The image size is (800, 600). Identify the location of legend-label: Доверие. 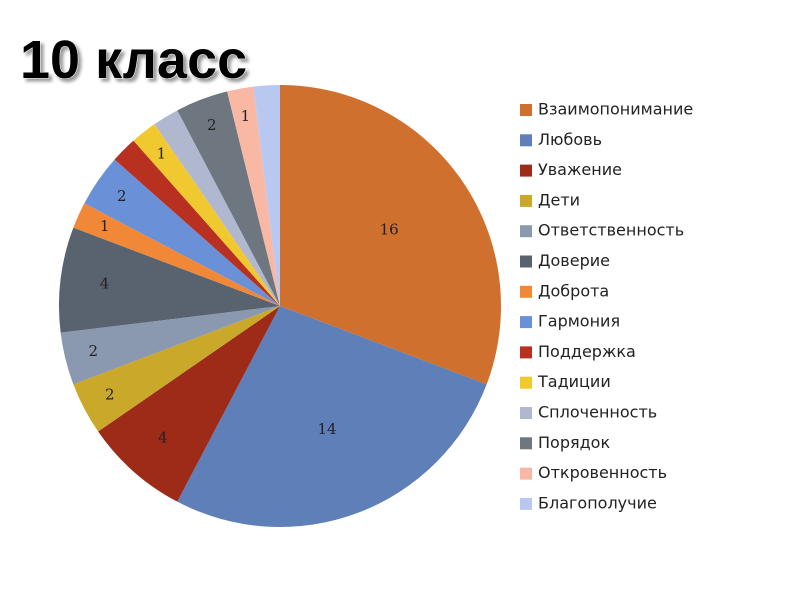
(574, 260).